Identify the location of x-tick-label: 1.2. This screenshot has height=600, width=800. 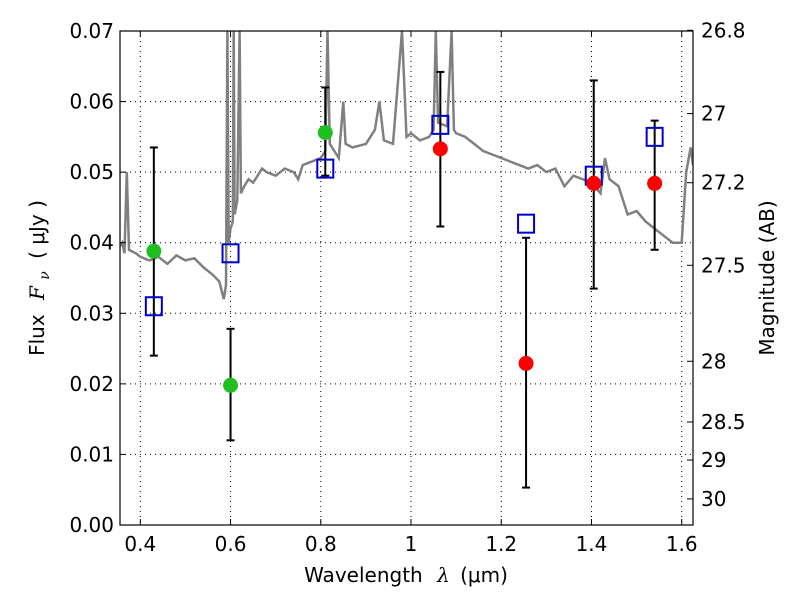
(501, 544).